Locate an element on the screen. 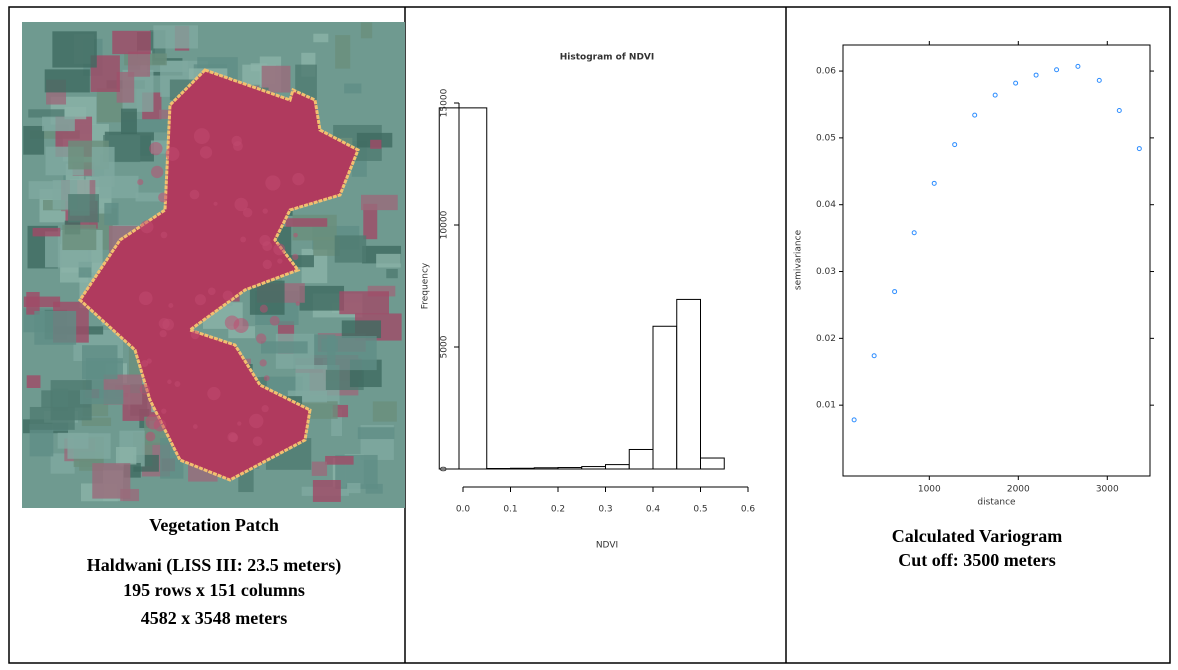 This screenshot has height=670, width=1178. x-tick-label: 0.3 is located at coordinates (605, 510).